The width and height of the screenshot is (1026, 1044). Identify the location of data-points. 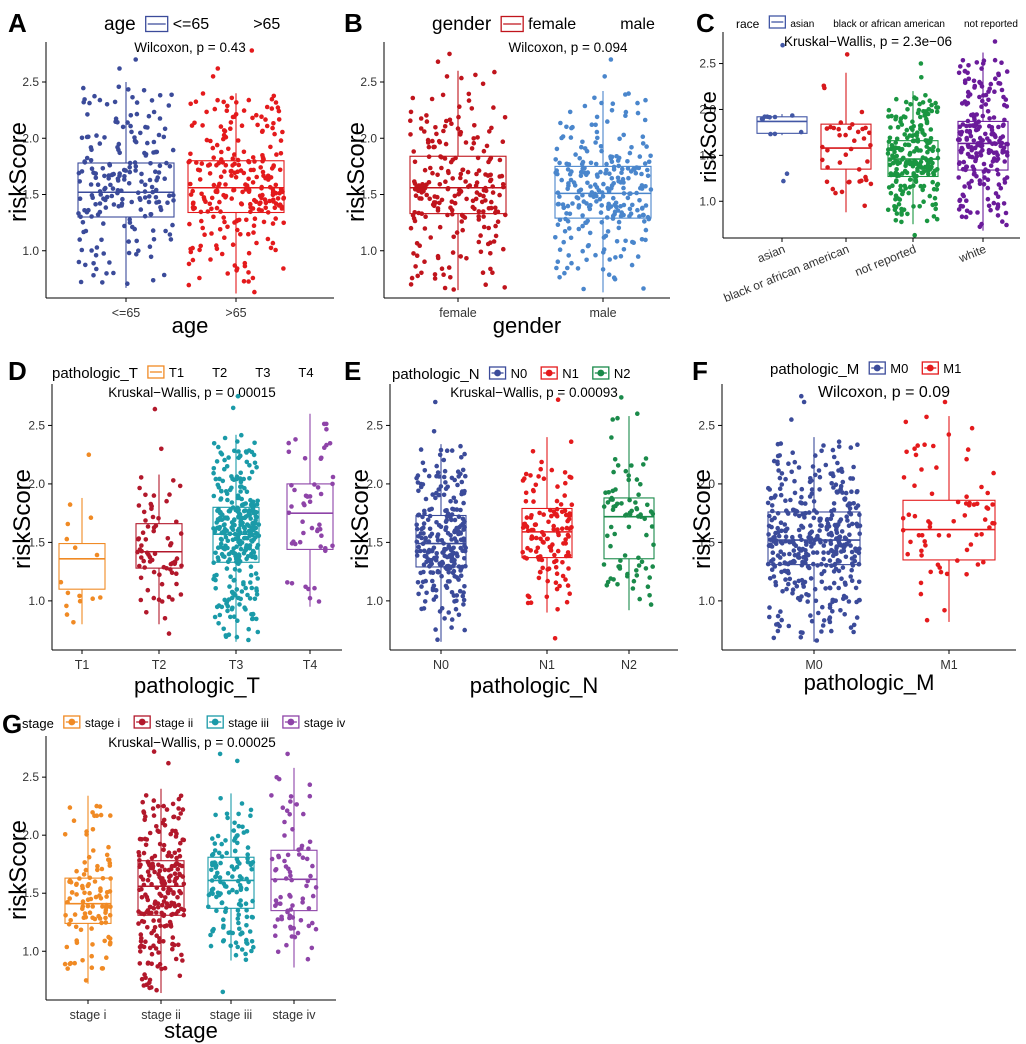
(80, 538).